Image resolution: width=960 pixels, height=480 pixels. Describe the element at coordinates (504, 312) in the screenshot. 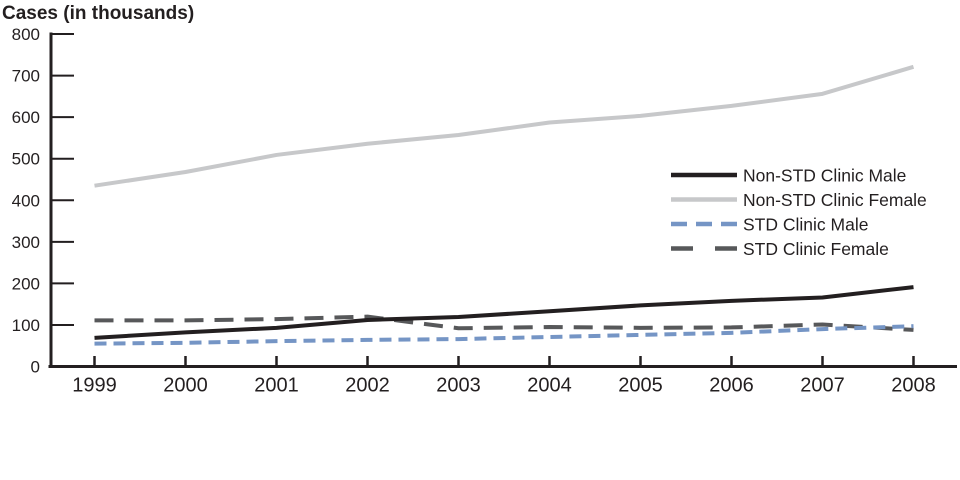

I see `series-line-non-std-clinic-male` at that location.